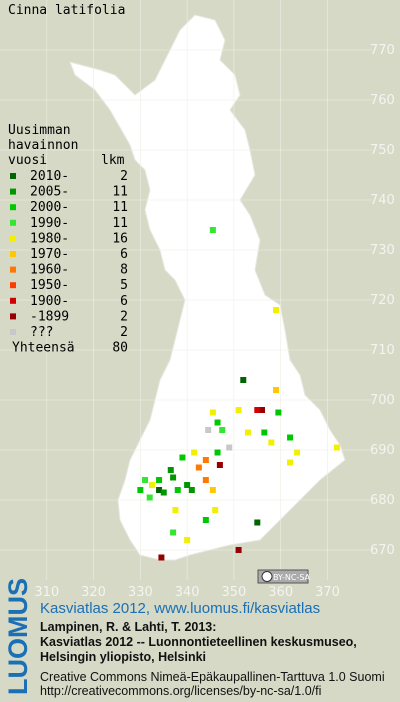 This screenshot has width=400, height=702. Describe the element at coordinates (39, 130) in the screenshot. I see `legend-header: Uusimman` at that location.